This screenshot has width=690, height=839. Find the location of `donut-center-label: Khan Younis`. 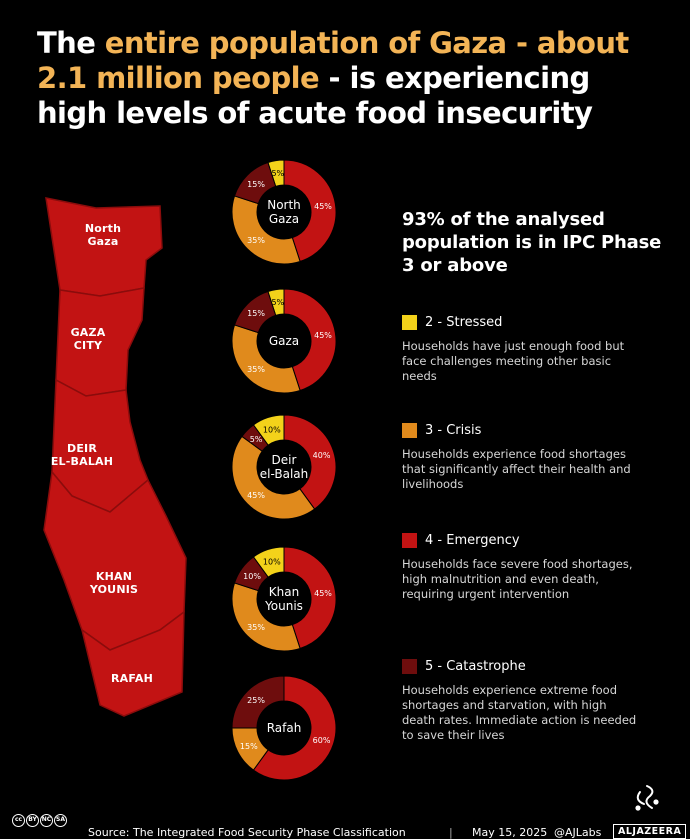

donut-center-label: Khan Younis is located at coordinates (284, 599).